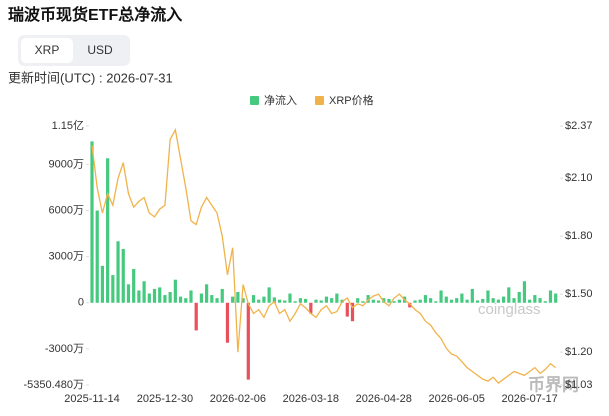 This screenshot has width=609, height=416. I want to click on y-tick-label: 9000万, so click(66, 164).